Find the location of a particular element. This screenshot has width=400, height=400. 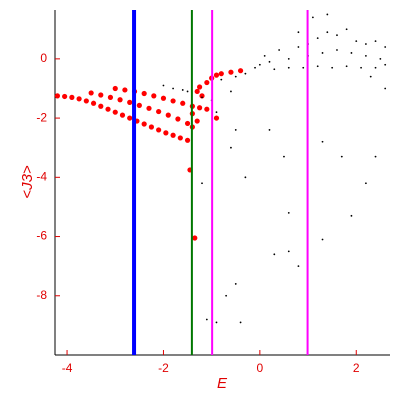

y-tick-label: -8 is located at coordinates (41, 295).